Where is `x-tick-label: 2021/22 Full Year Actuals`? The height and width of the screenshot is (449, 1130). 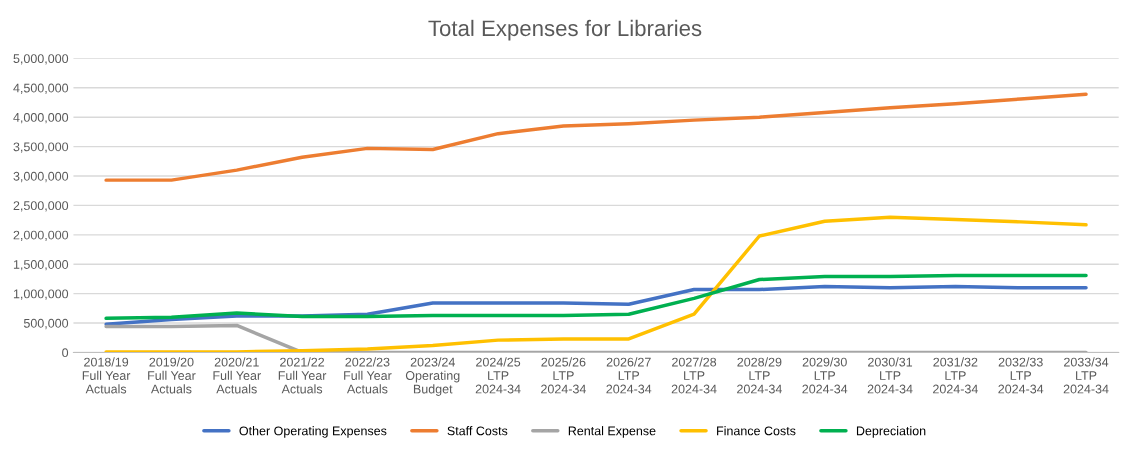
x-tick-label: 2021/22 Full Year Actuals is located at coordinates (302, 375).